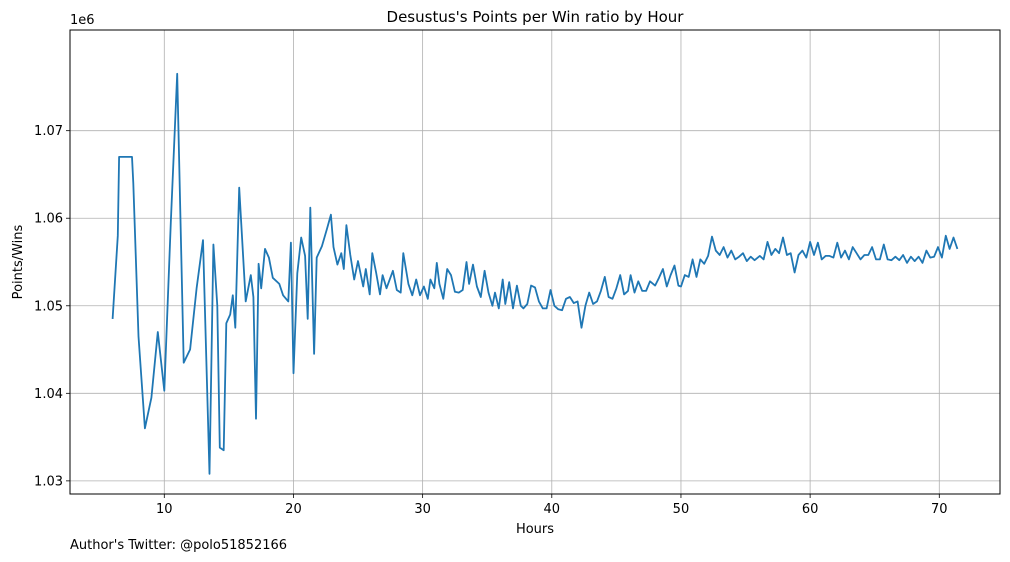 This screenshot has height=562, width=1010. I want to click on x-tick-label: 40, so click(552, 509).